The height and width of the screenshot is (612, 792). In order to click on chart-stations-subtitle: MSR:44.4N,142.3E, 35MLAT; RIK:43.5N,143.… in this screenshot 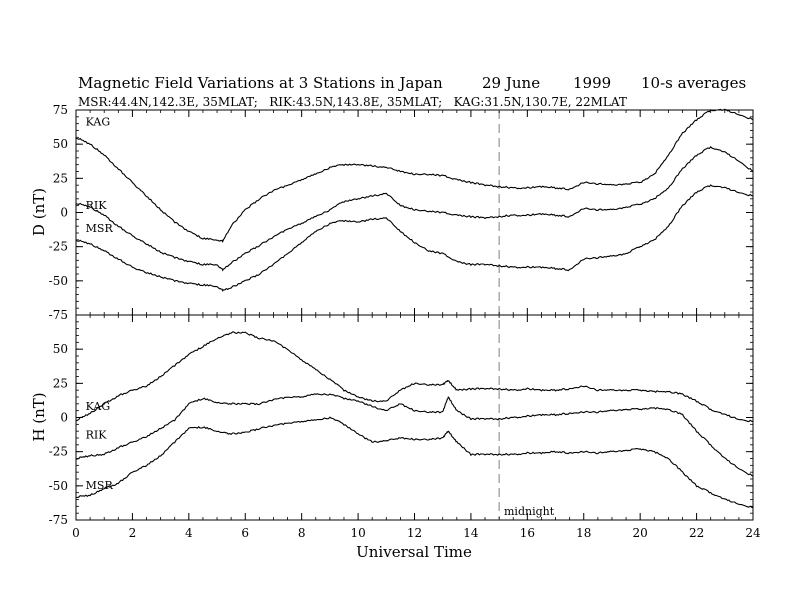, I will do `click(352, 102)`.